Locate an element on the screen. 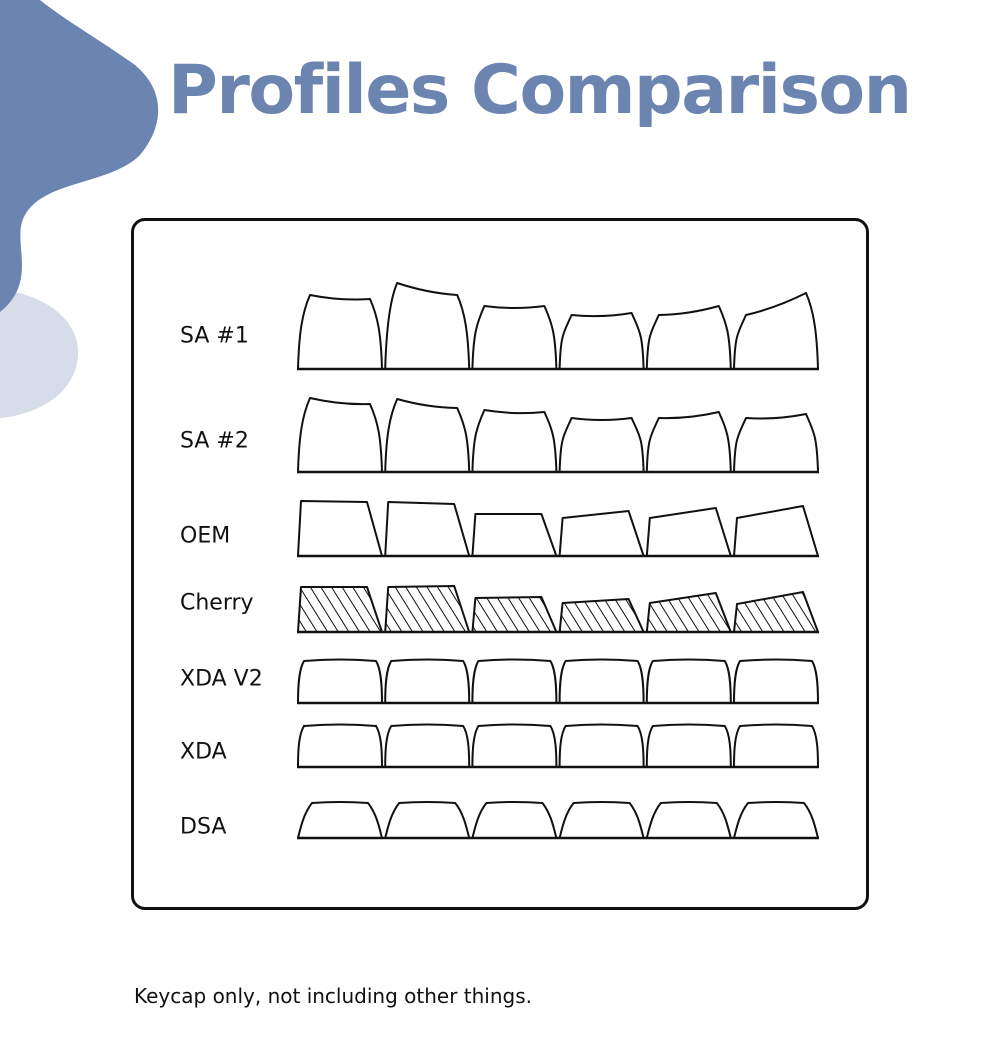 The width and height of the screenshot is (1000, 1045). profile-label: Cherry is located at coordinates (217, 603).